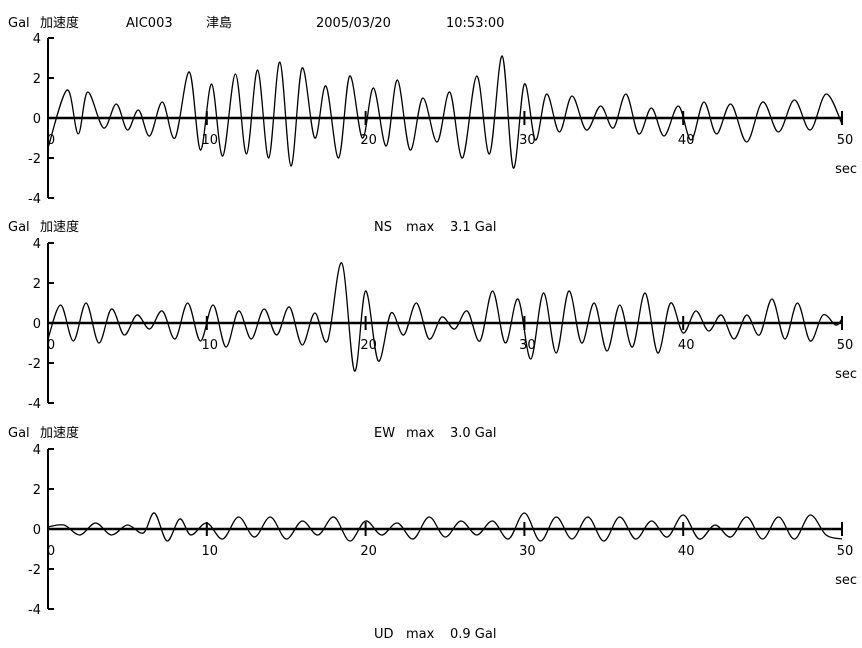  Describe the element at coordinates (51, 345) in the screenshot. I see `panel-ew-x-tick-label: 0` at that location.